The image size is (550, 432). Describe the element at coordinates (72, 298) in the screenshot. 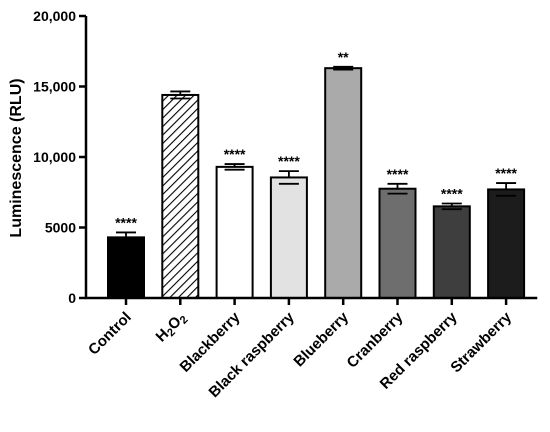

I see `y-tick-label: 0` at that location.